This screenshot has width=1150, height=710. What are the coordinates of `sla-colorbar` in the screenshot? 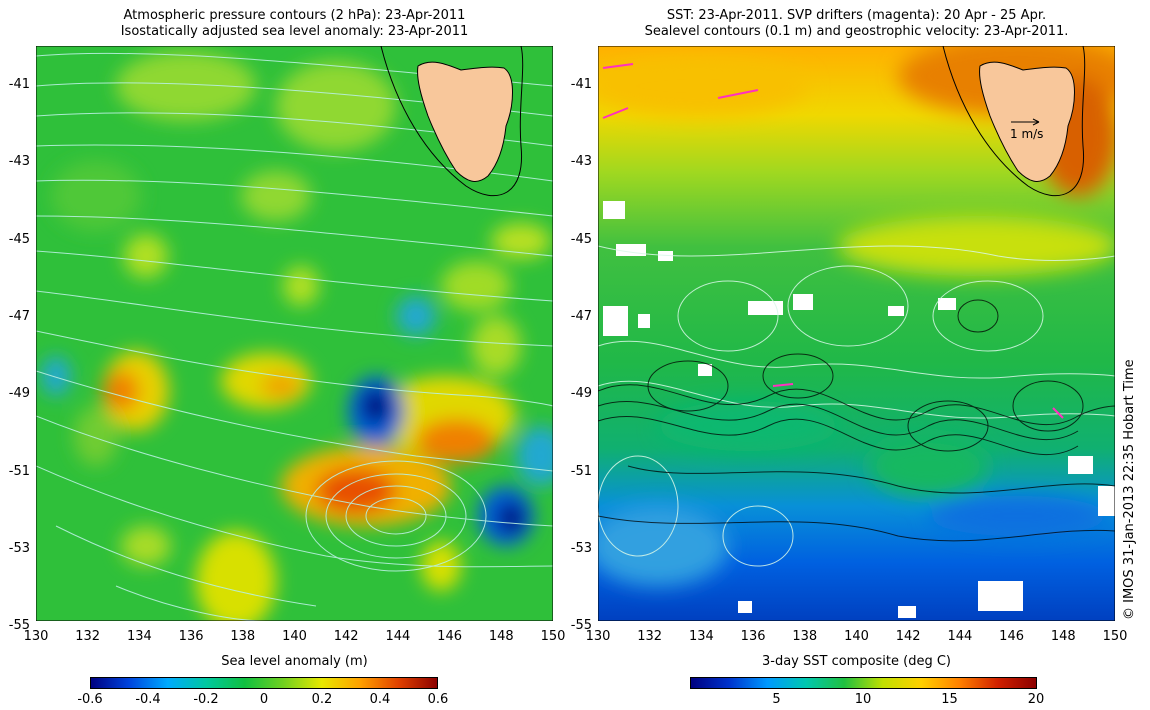 It's located at (264, 683).